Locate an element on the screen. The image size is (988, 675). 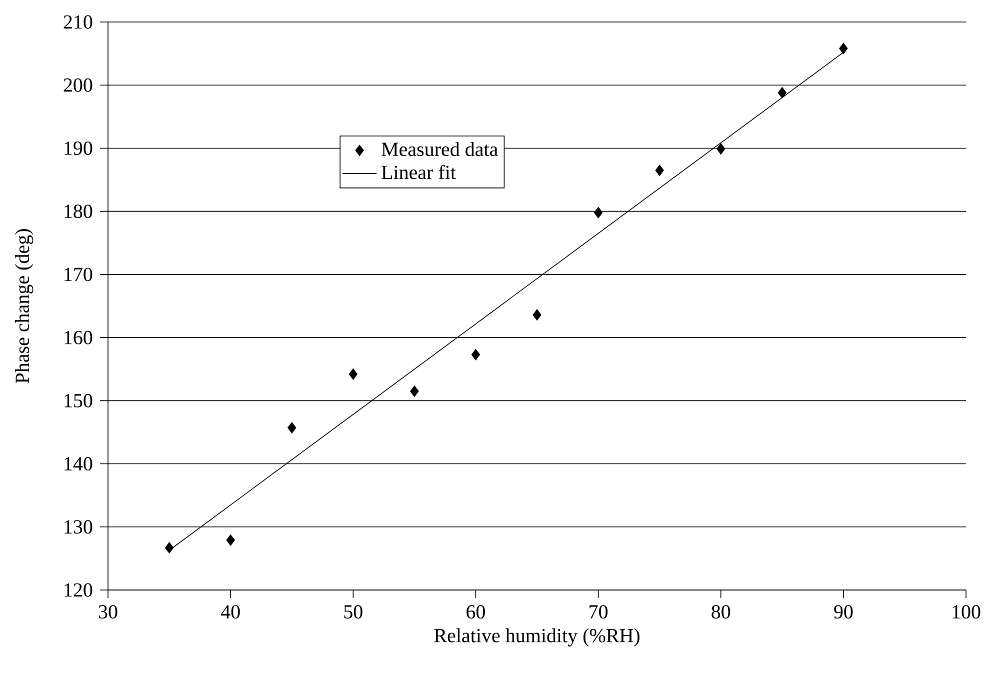
y-tick-label: 180 is located at coordinates (78, 211).